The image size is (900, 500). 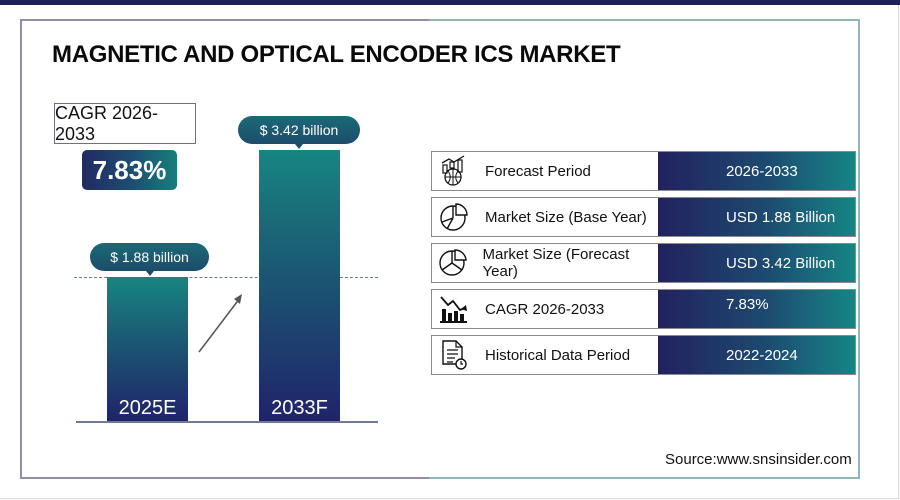 What do you see at coordinates (454, 355) in the screenshot?
I see `document-clock-icon` at bounding box center [454, 355].